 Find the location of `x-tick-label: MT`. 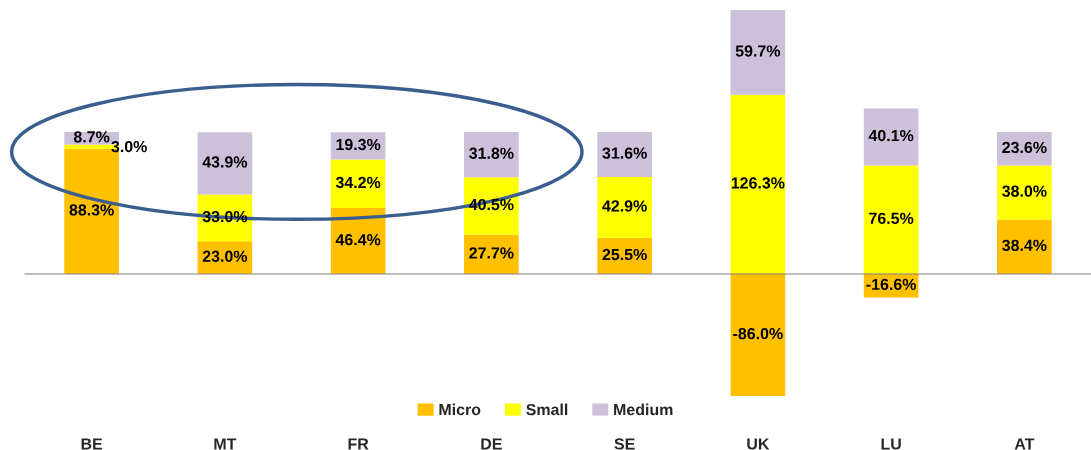

x-tick-label: MT is located at coordinates (225, 444).